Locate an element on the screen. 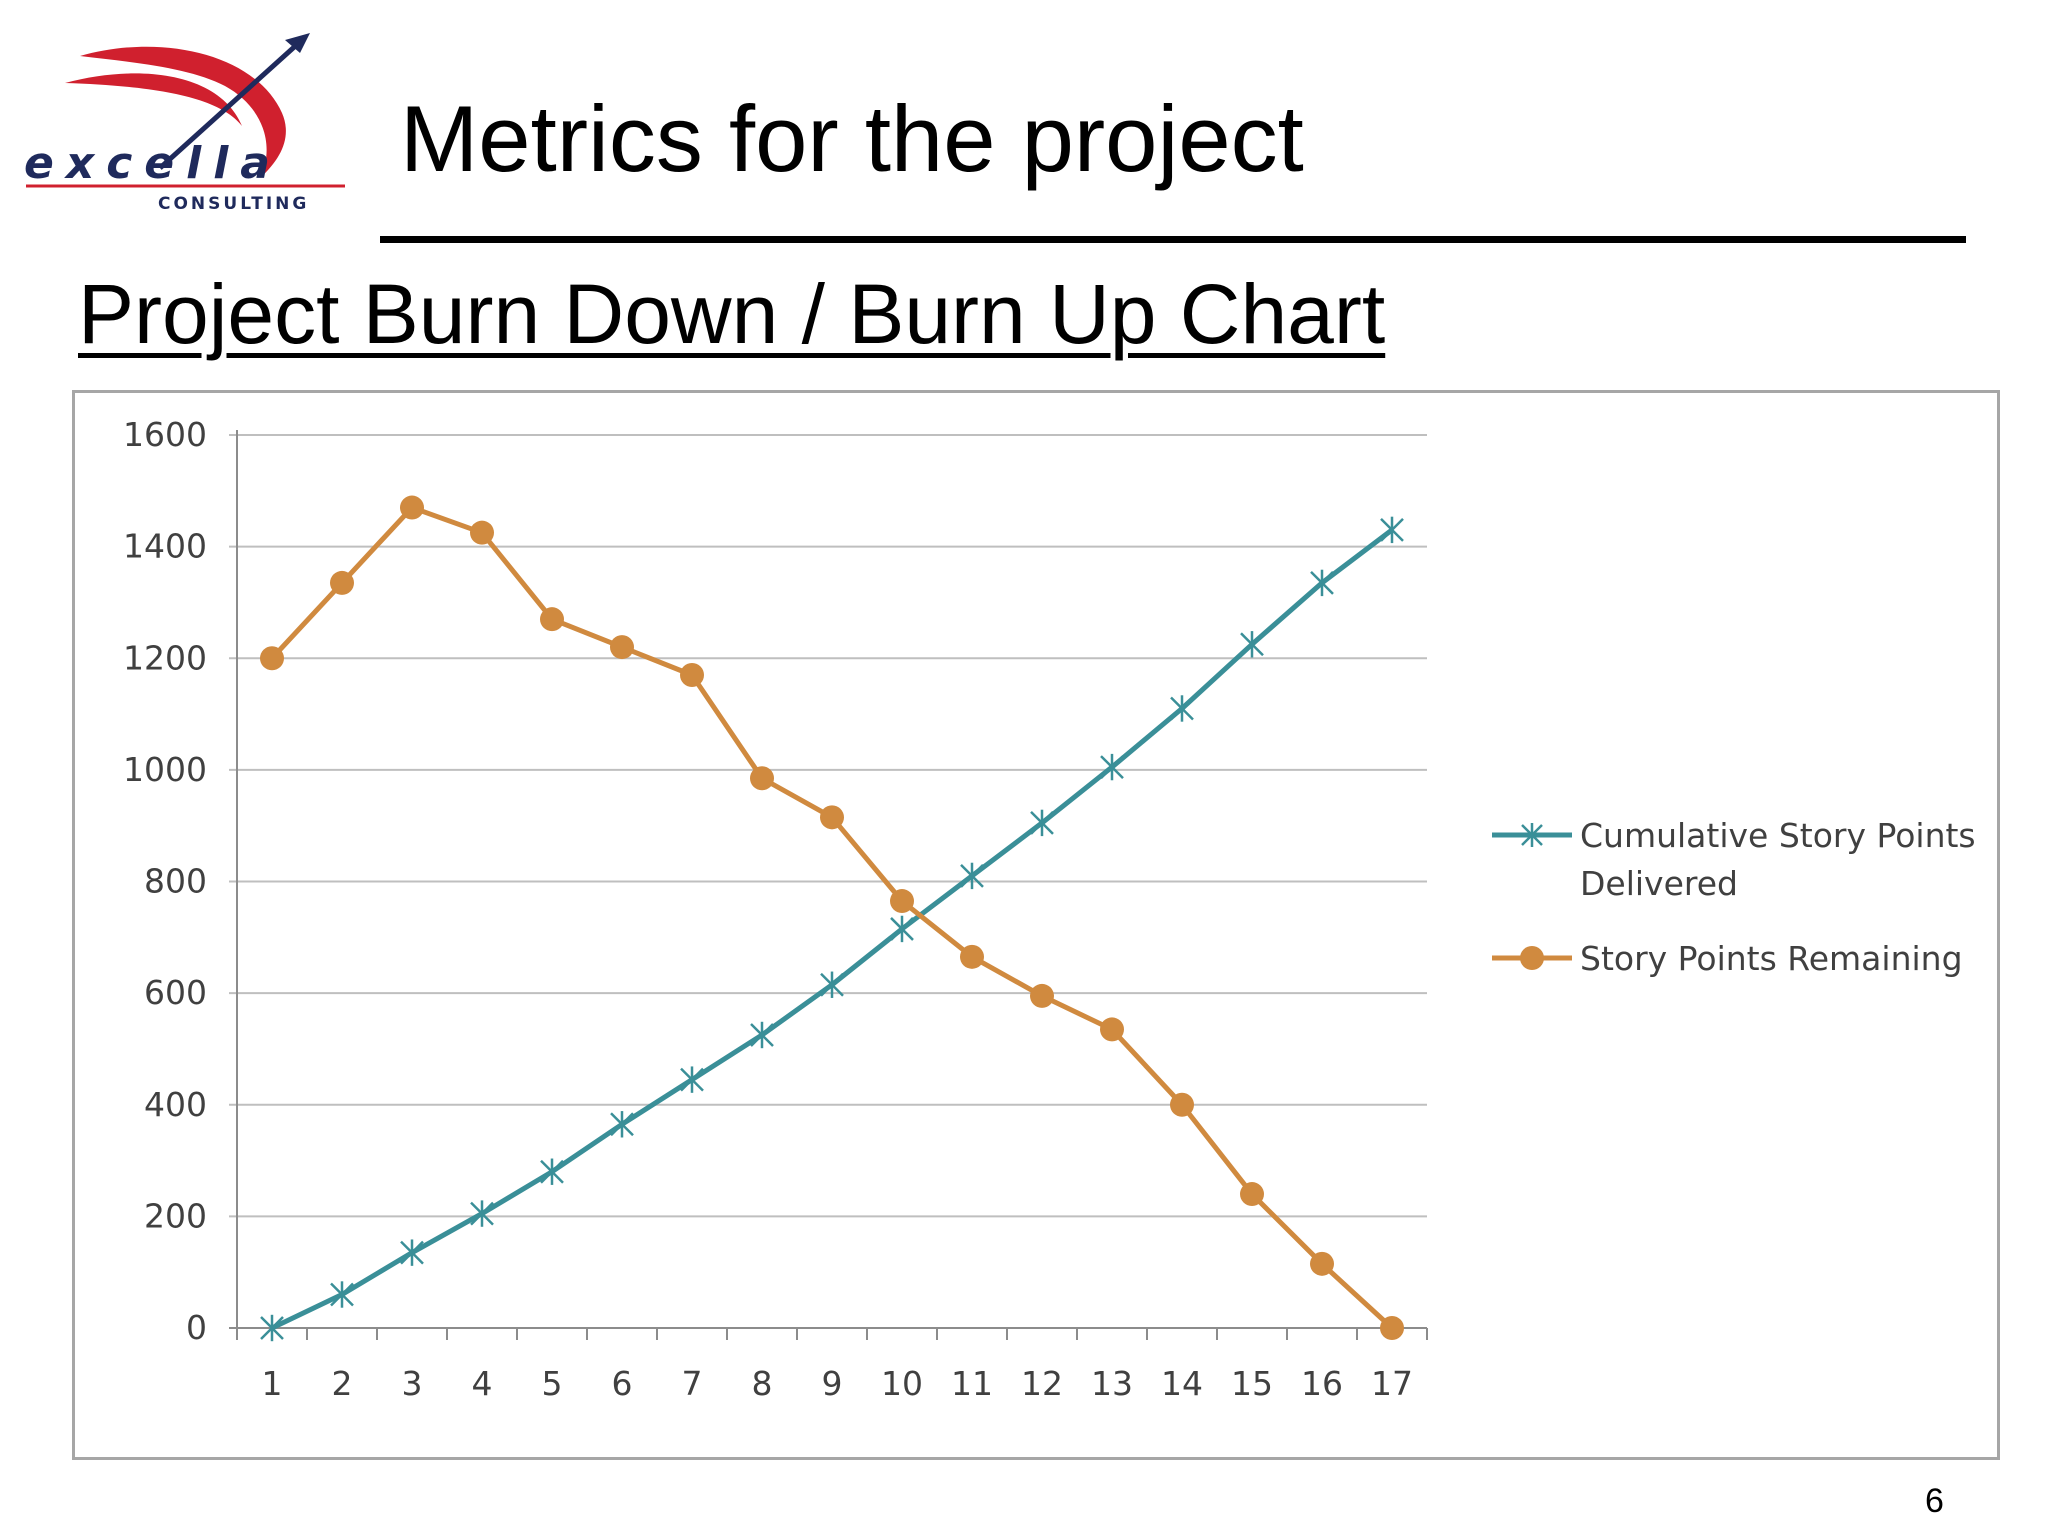 The image size is (2048, 1536). excella-logo: excella CONSULTING is located at coordinates (184, 123).